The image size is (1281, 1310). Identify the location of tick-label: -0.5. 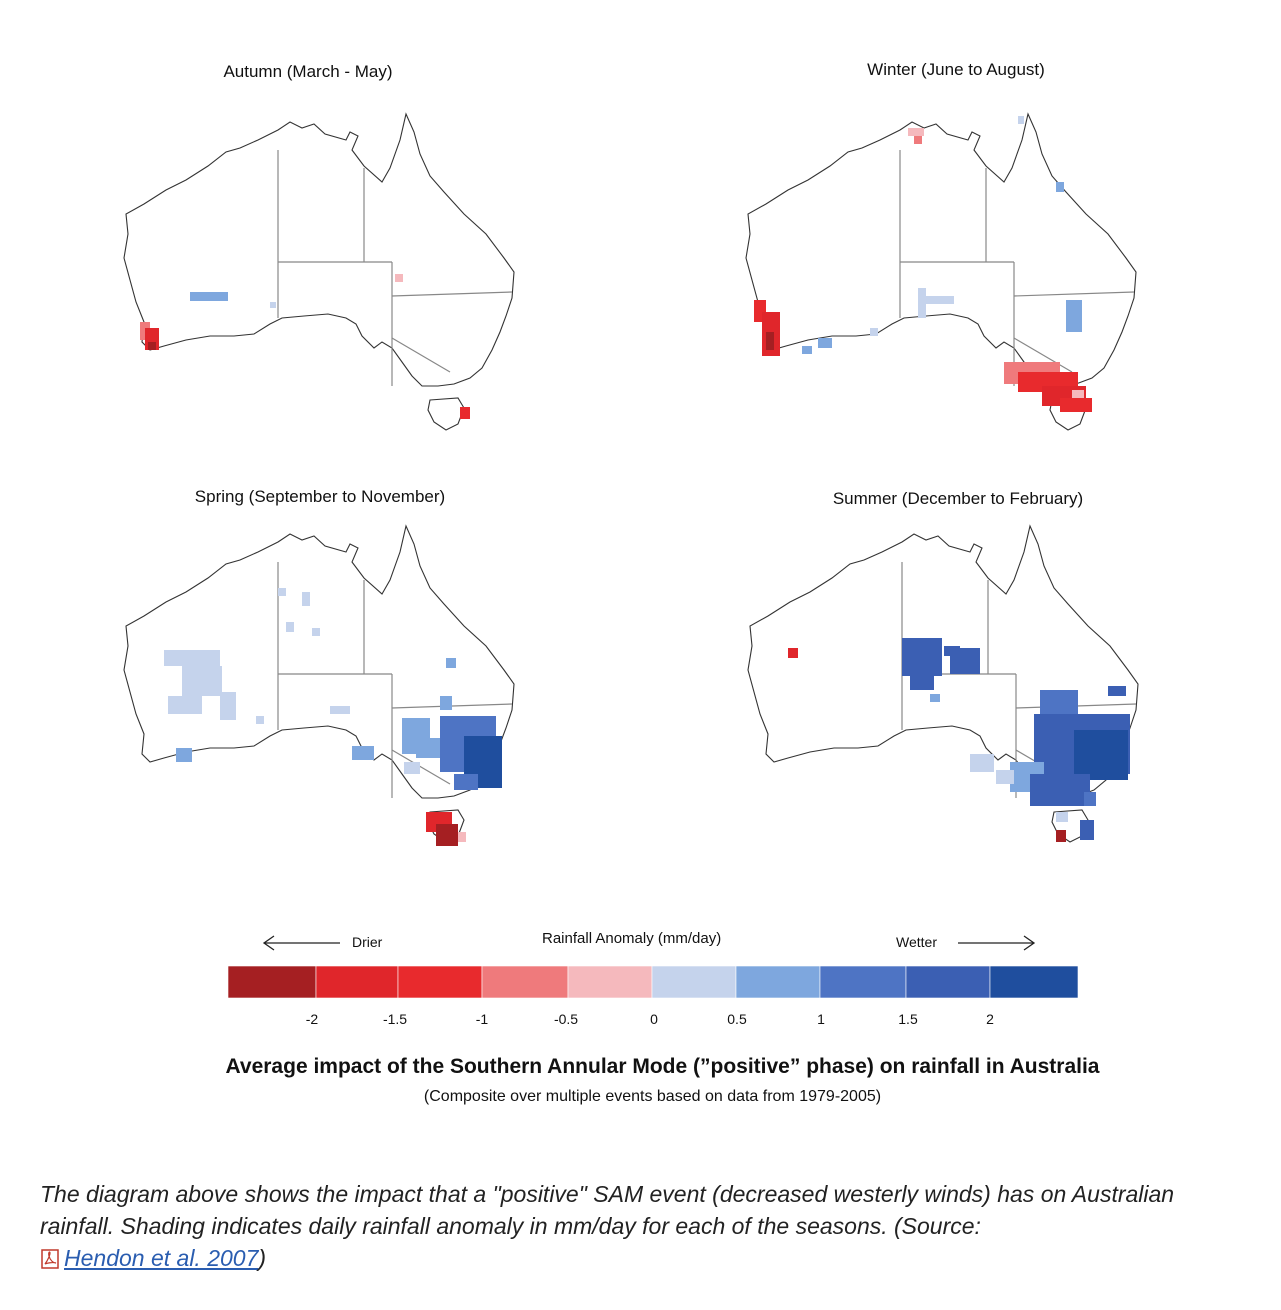
(566, 1019).